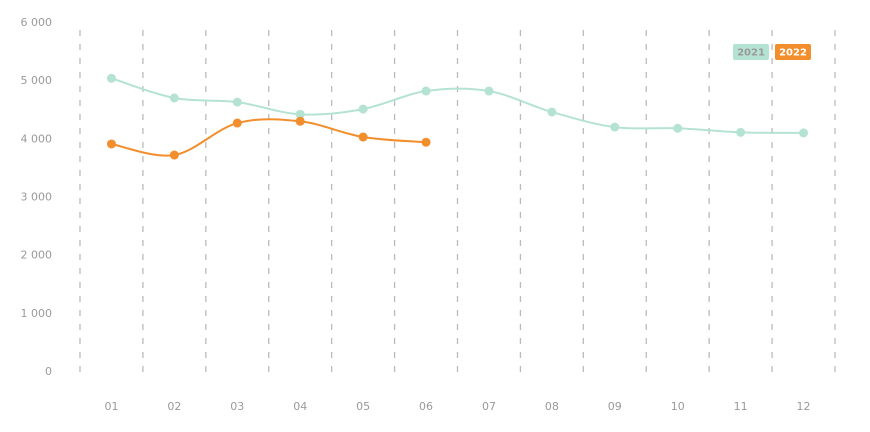 The width and height of the screenshot is (870, 432). What do you see at coordinates (37, 138) in the screenshot?
I see `y-tick-label: 4 000` at bounding box center [37, 138].